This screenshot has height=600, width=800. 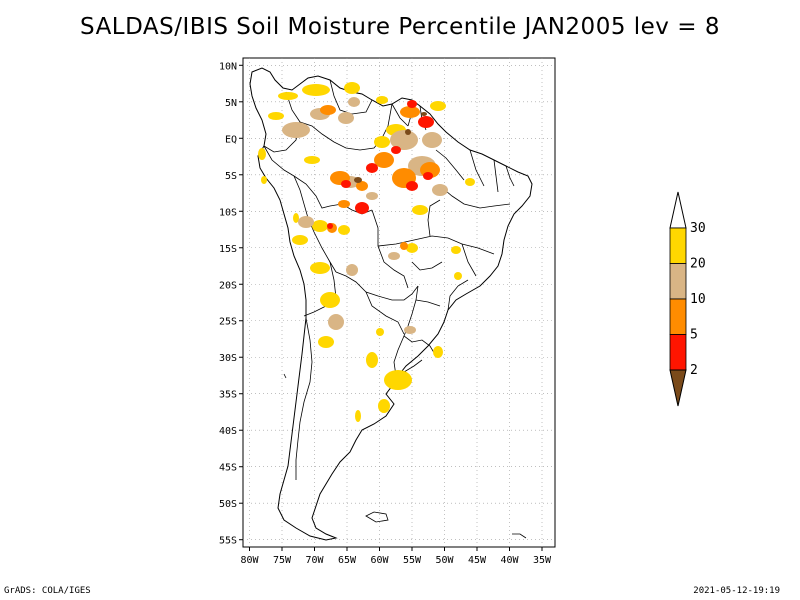 What do you see at coordinates (698, 264) in the screenshot?
I see `color-bar-label: 20` at bounding box center [698, 264].